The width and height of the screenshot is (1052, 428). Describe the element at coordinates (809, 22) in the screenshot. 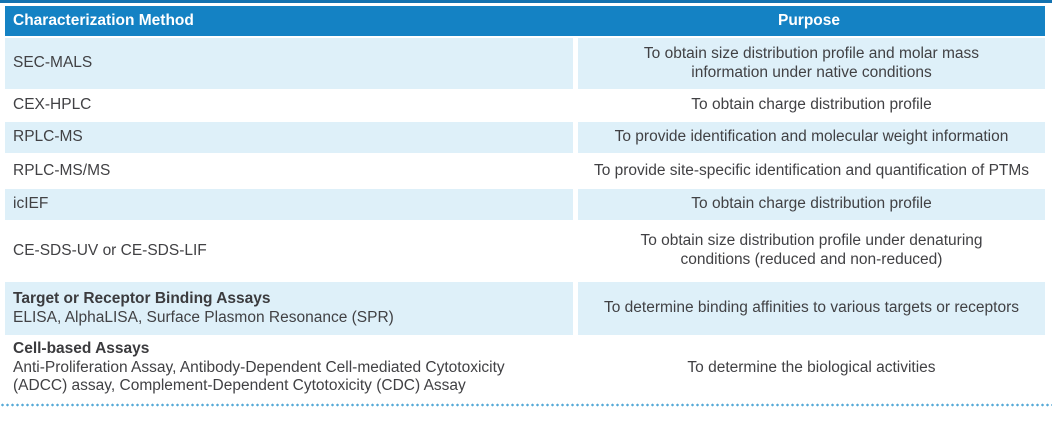

I see `purpose-column-header: Purpose` at that location.